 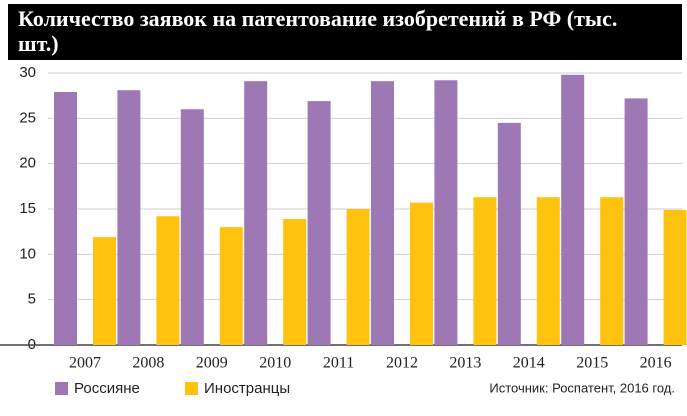 What do you see at coordinates (27, 163) in the screenshot?
I see `y-tick-label: 20` at bounding box center [27, 163].